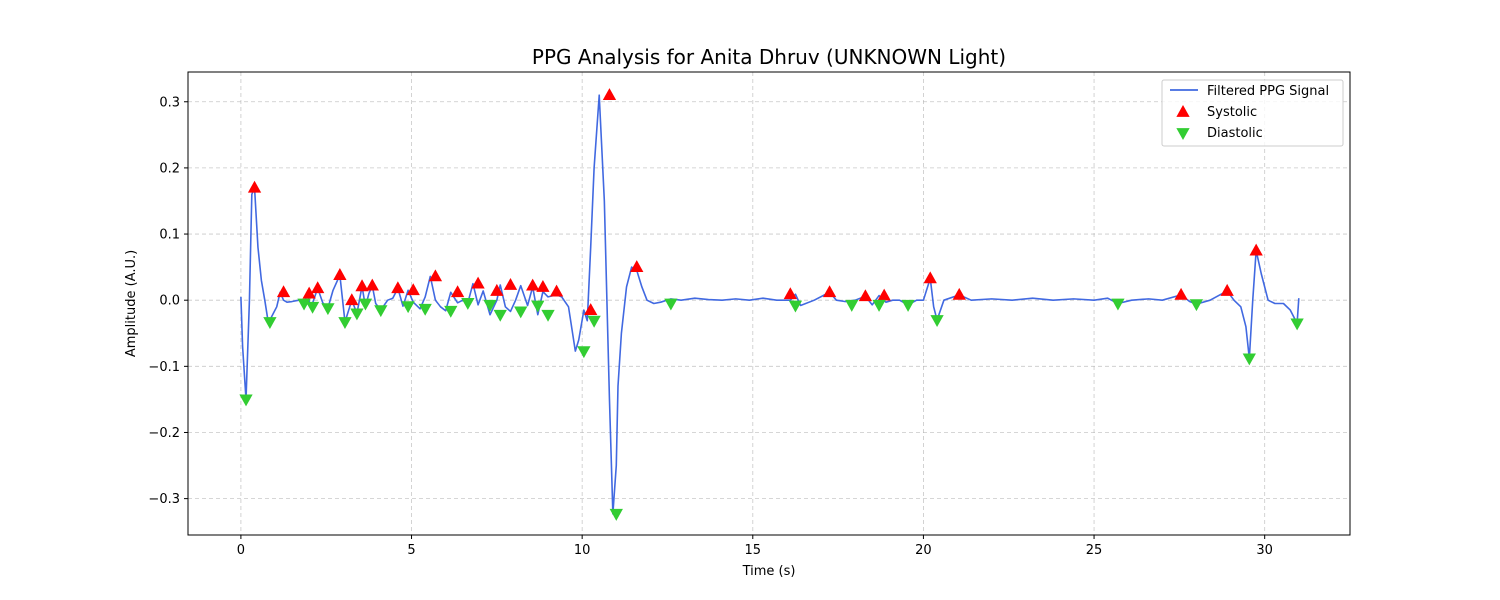 This screenshot has width=1500, height=600. What do you see at coordinates (241, 550) in the screenshot?
I see `x-tick-label: 0` at bounding box center [241, 550].